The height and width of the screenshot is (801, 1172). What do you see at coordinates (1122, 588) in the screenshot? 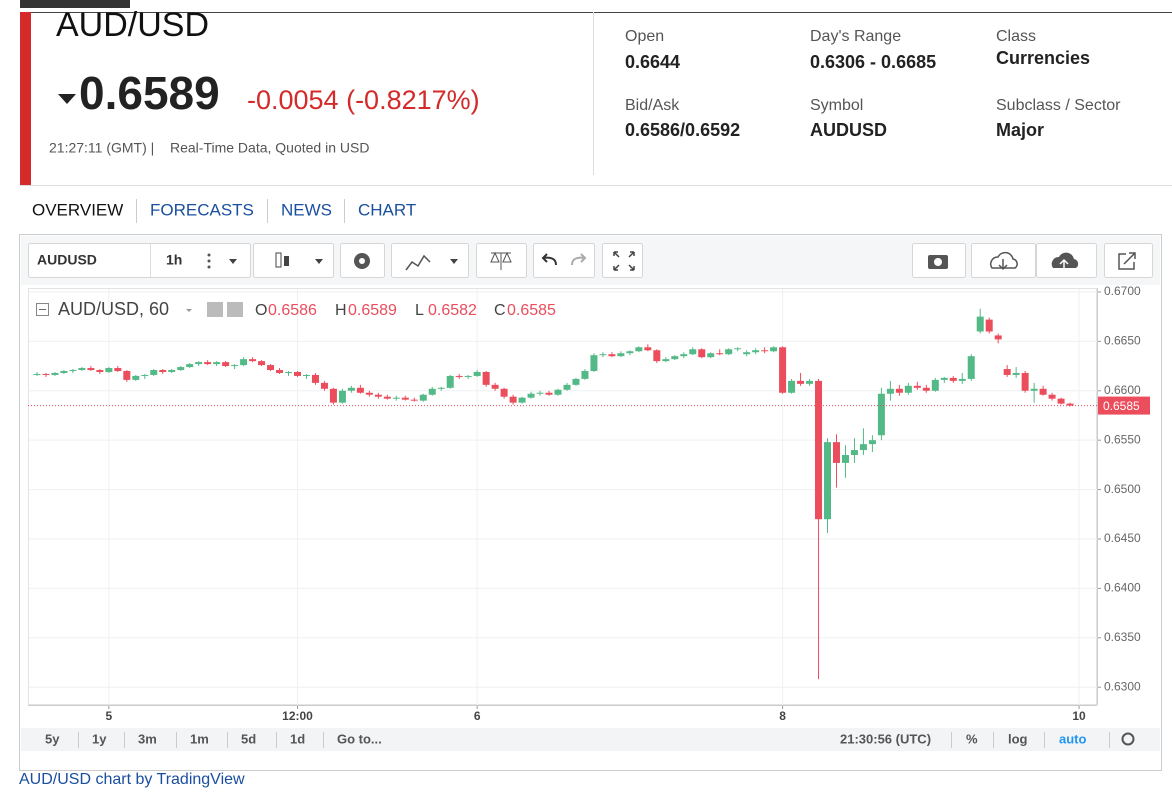
I see `y-tick-label: 0.6400` at bounding box center [1122, 588].